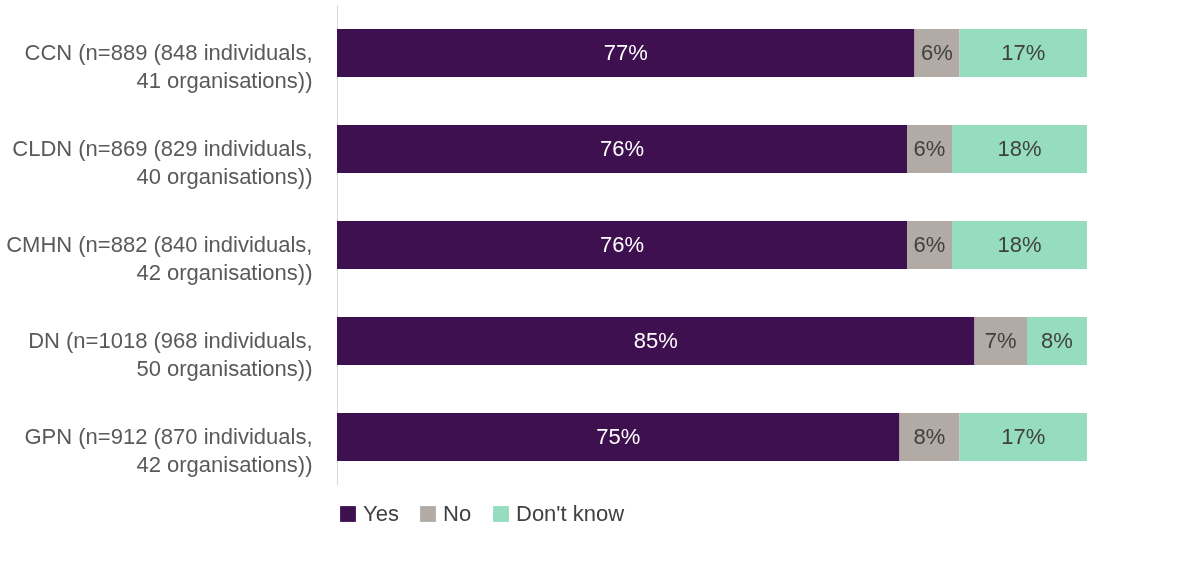 This screenshot has height=581, width=1198. What do you see at coordinates (570, 513) in the screenshot?
I see `legend-label: Don't know` at bounding box center [570, 513].